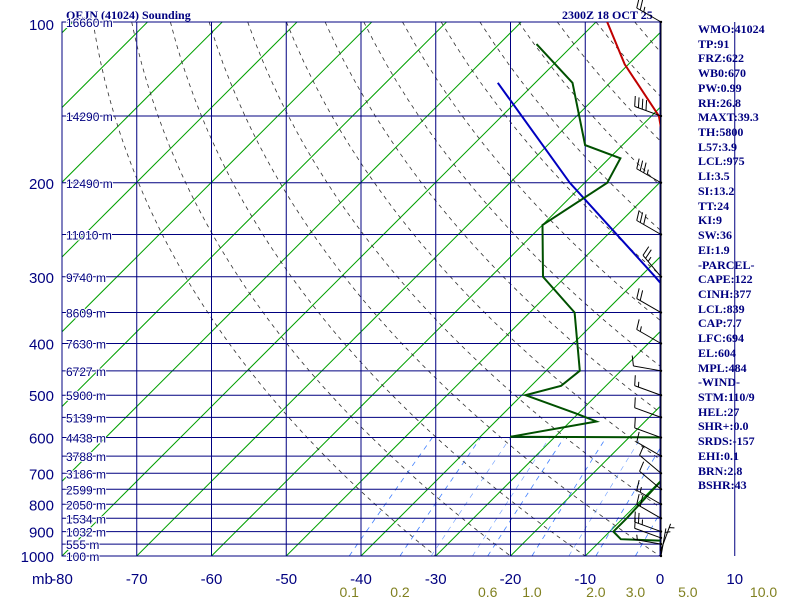 This screenshot has height=600, width=800. I want to click on height-label: 9740 m, so click(86, 278).